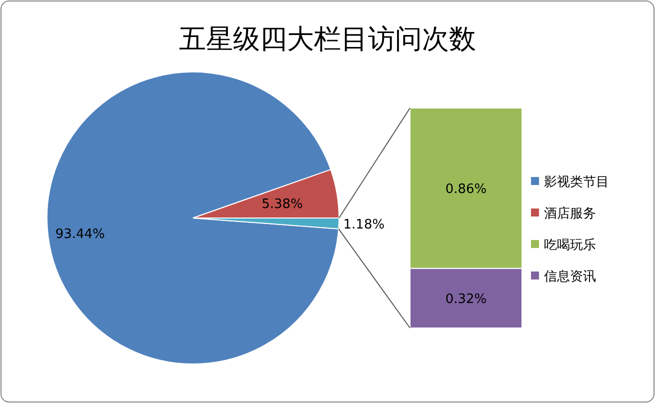  What do you see at coordinates (80, 234) in the screenshot?
I see `data-label: 93.44%` at bounding box center [80, 234].